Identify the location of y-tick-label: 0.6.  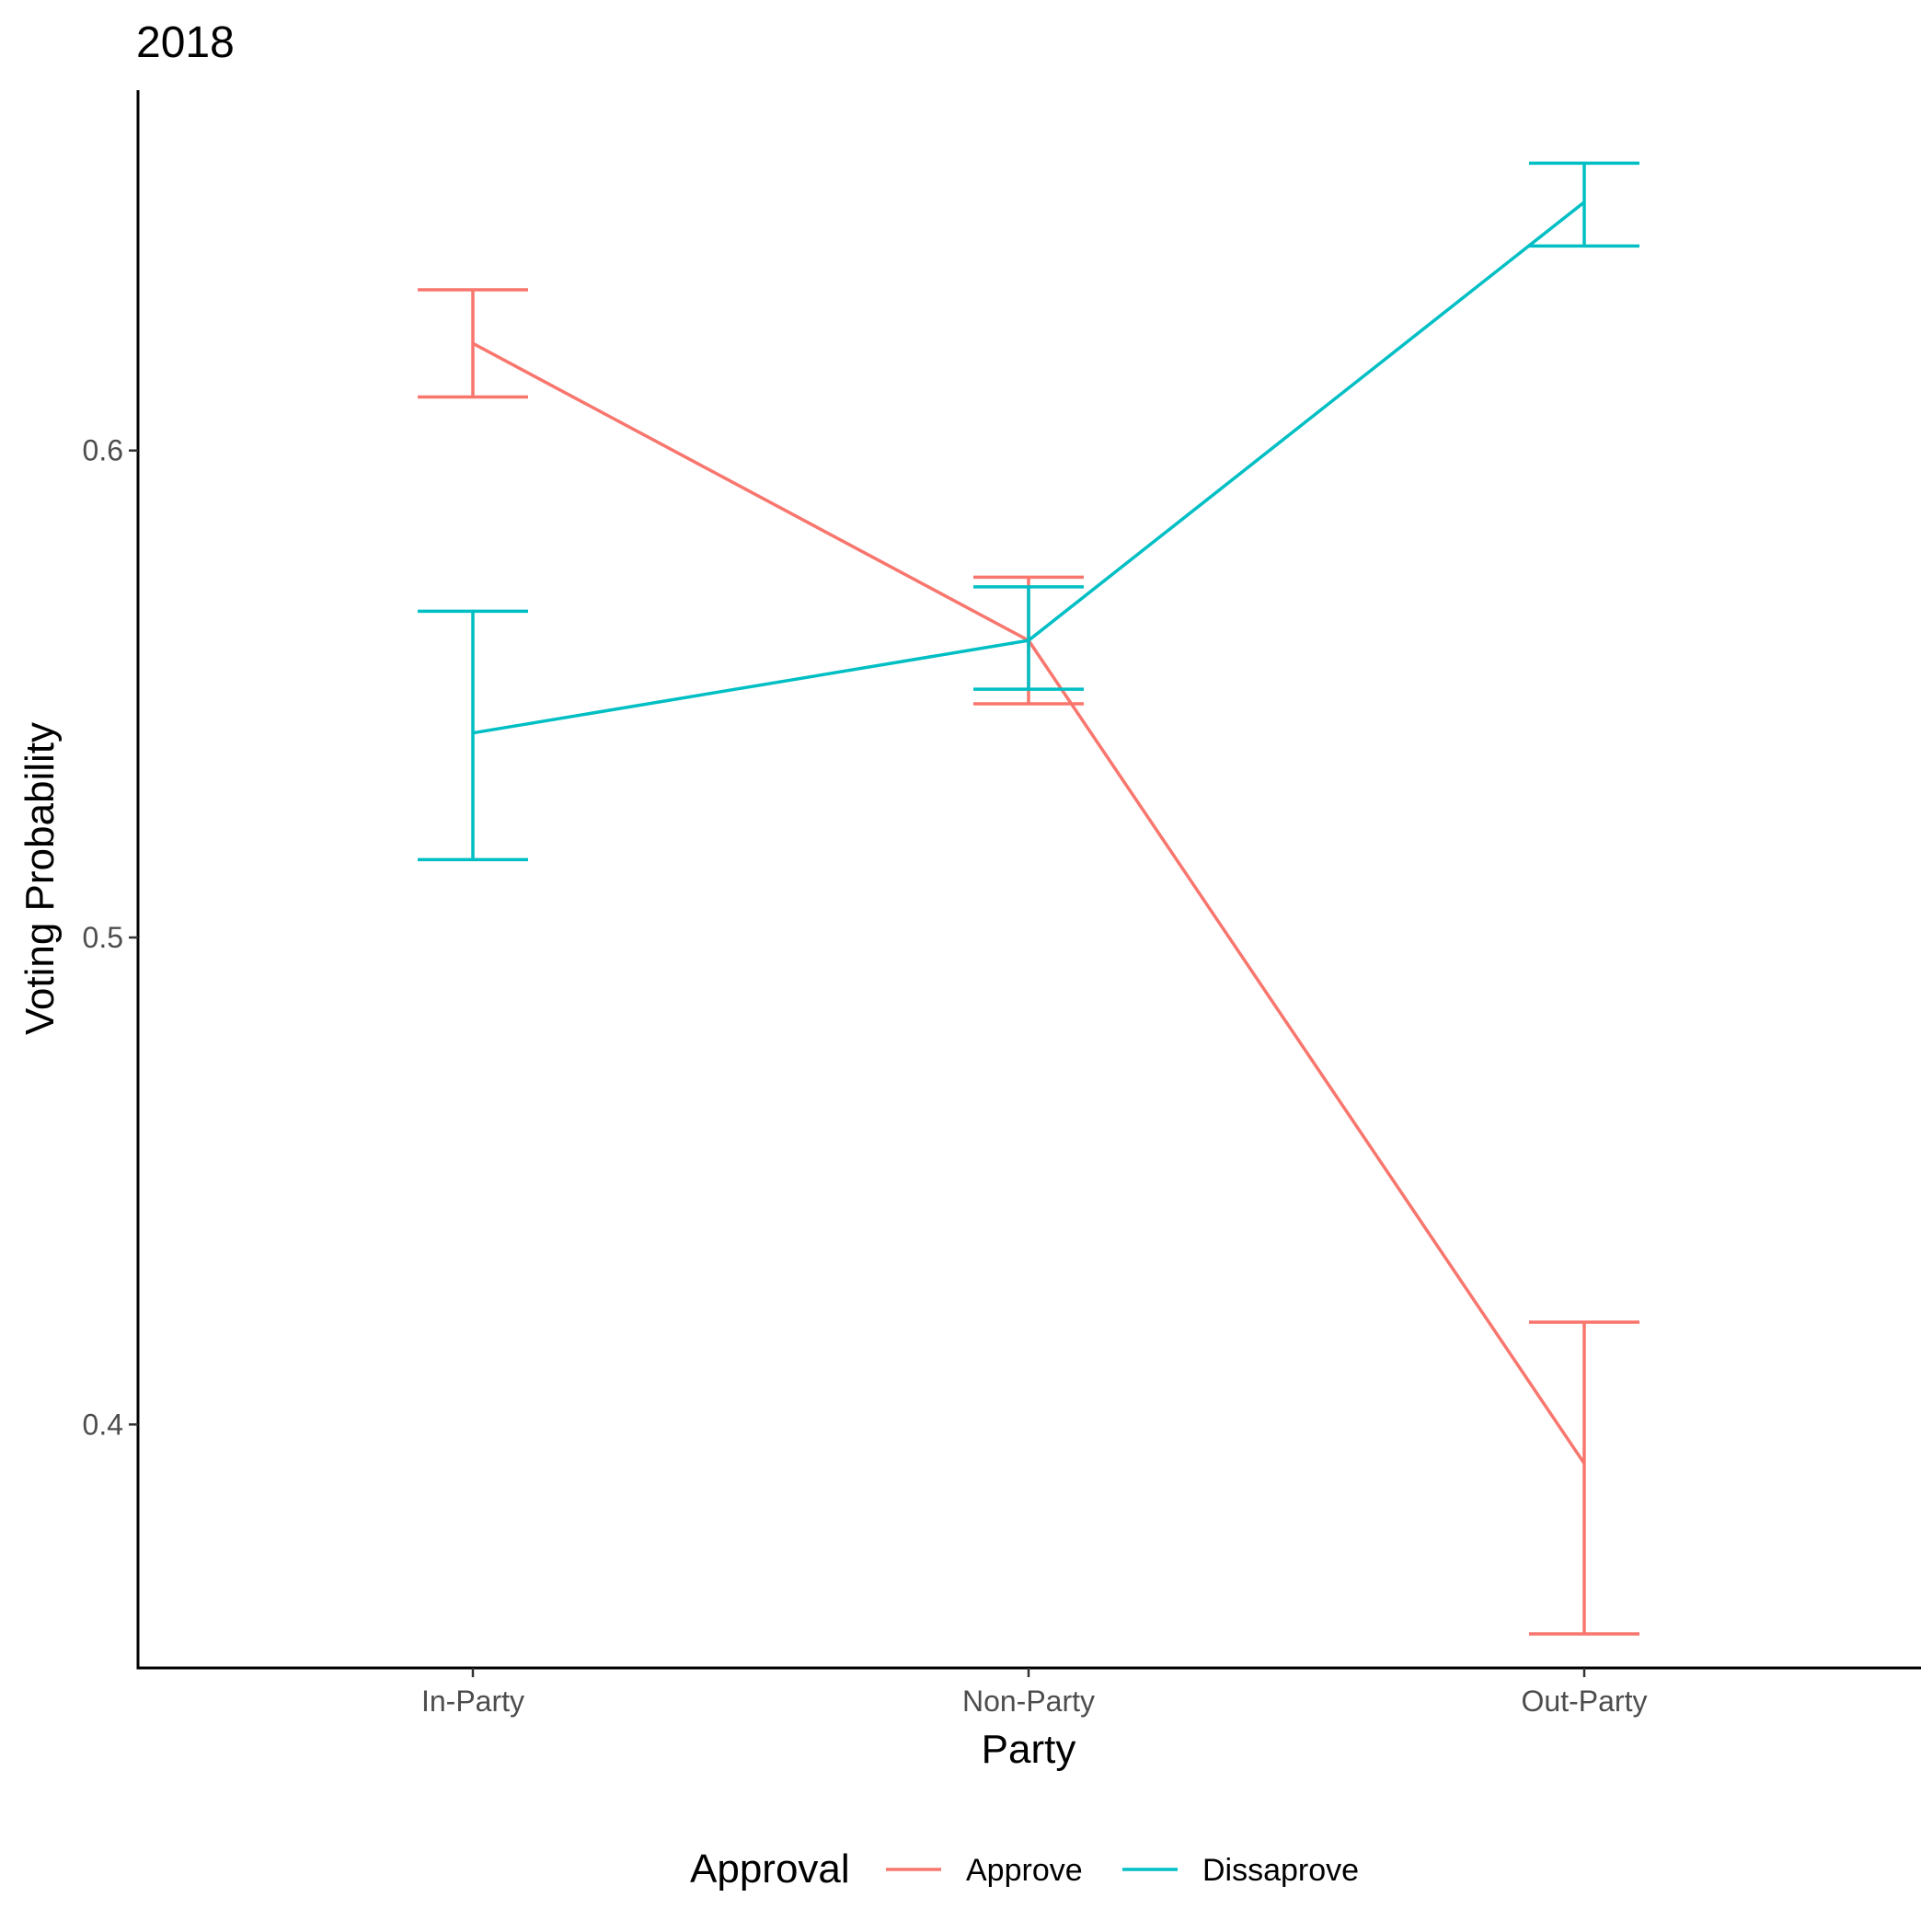
(103, 450).